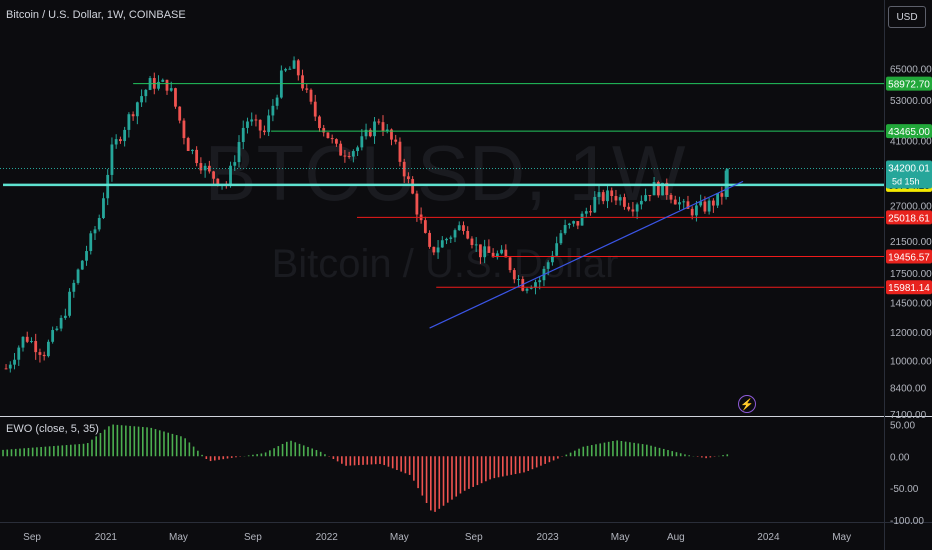 This screenshot has width=932, height=550. What do you see at coordinates (908, 389) in the screenshot?
I see `price-tick-label: 8400.00` at bounding box center [908, 389].